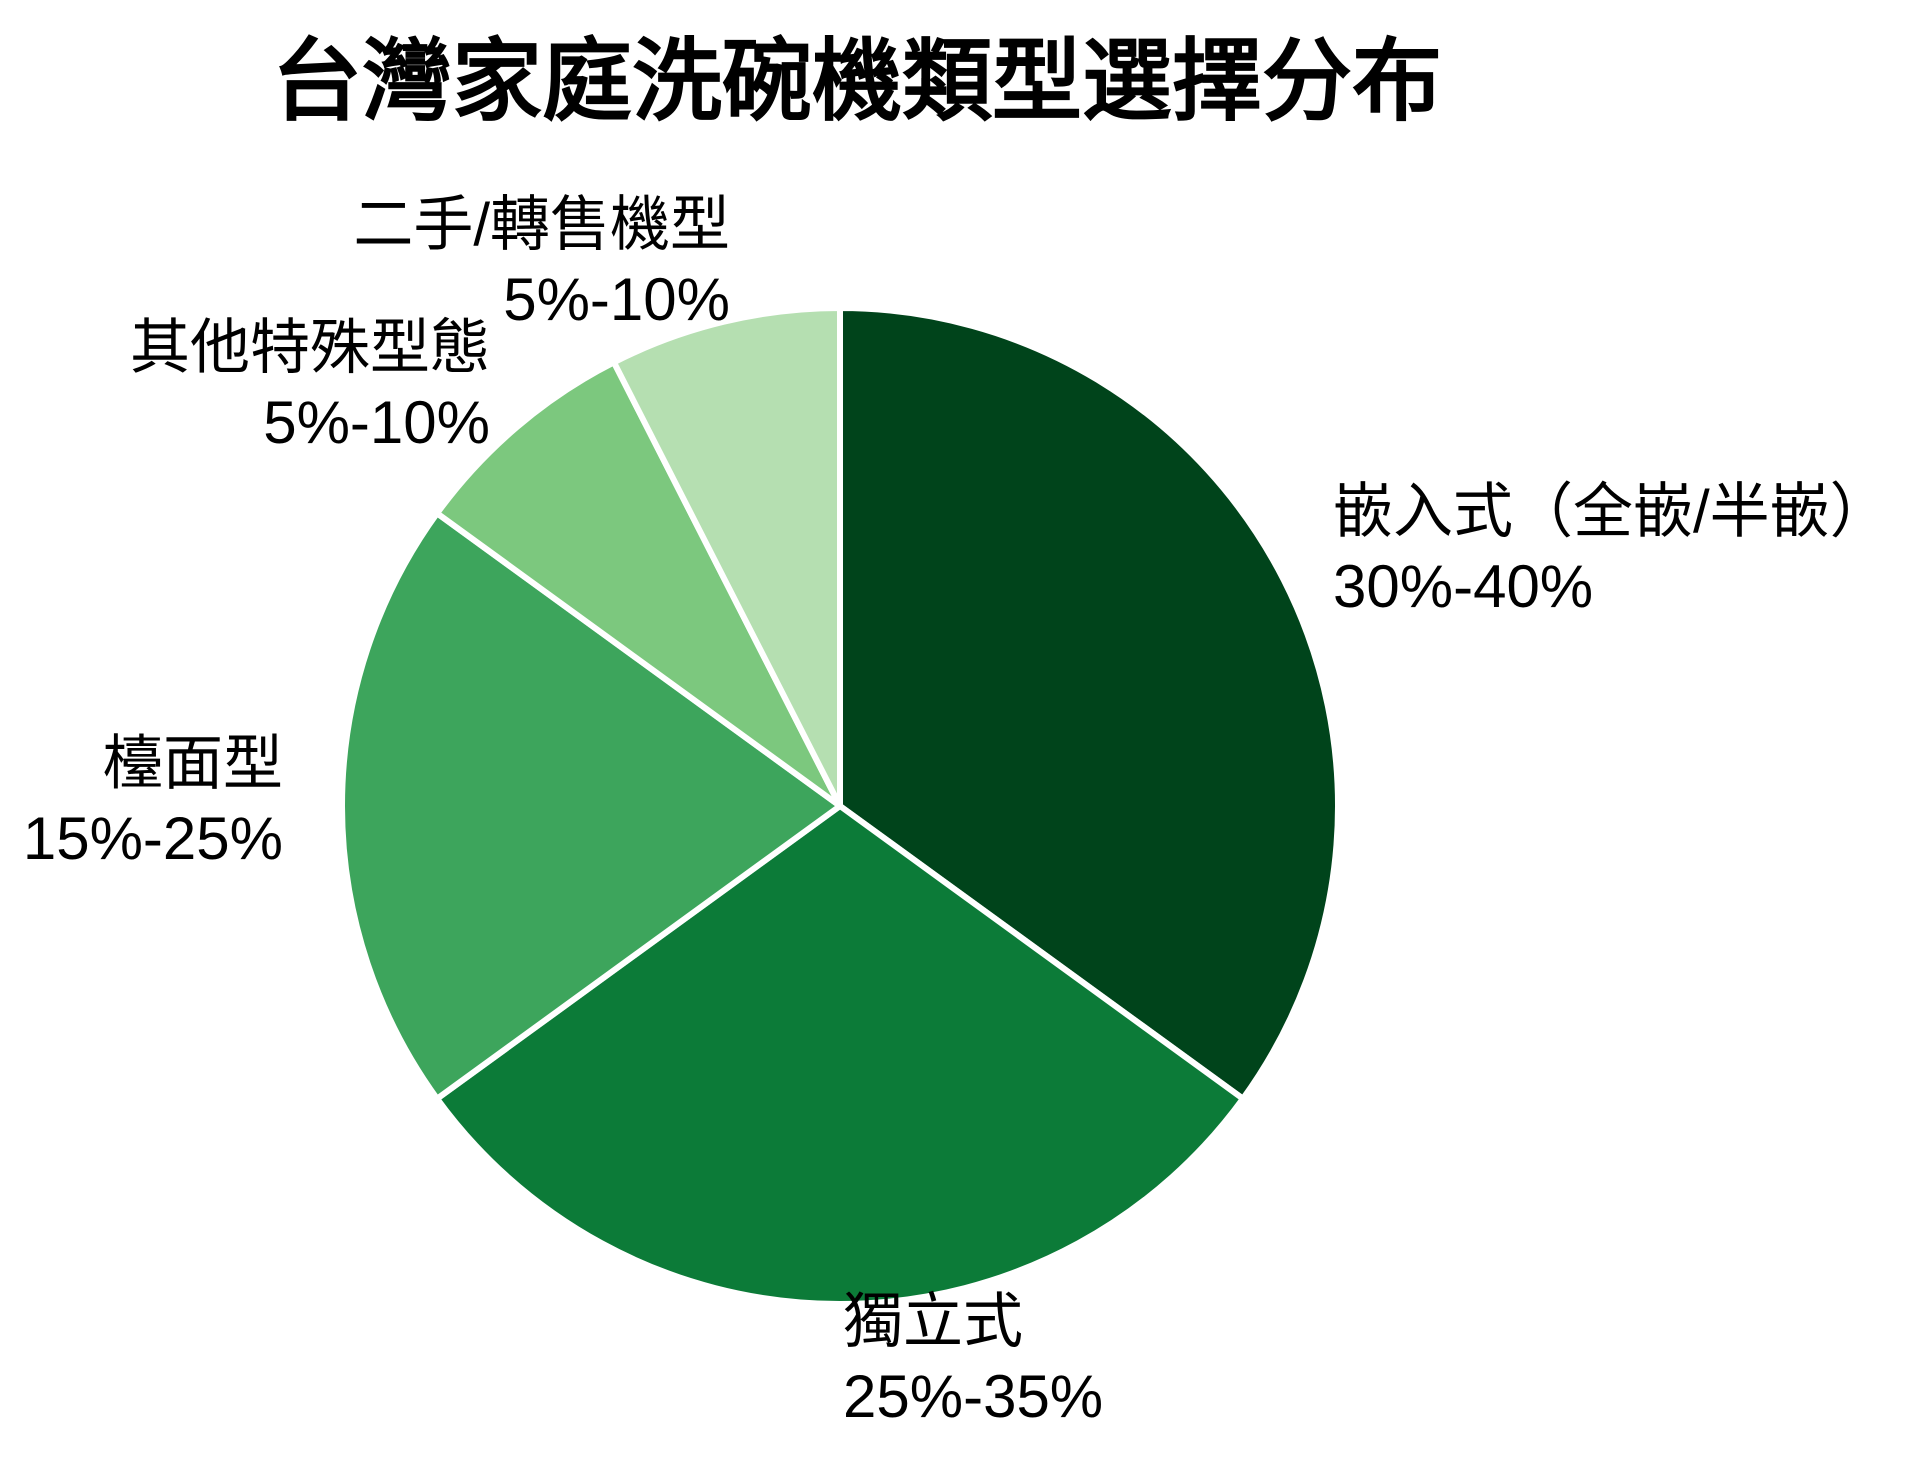 The image size is (1911, 1468). Describe the element at coordinates (1463, 586) in the screenshot. I see `slice-label-built-in-range: 30%-40%` at that location.